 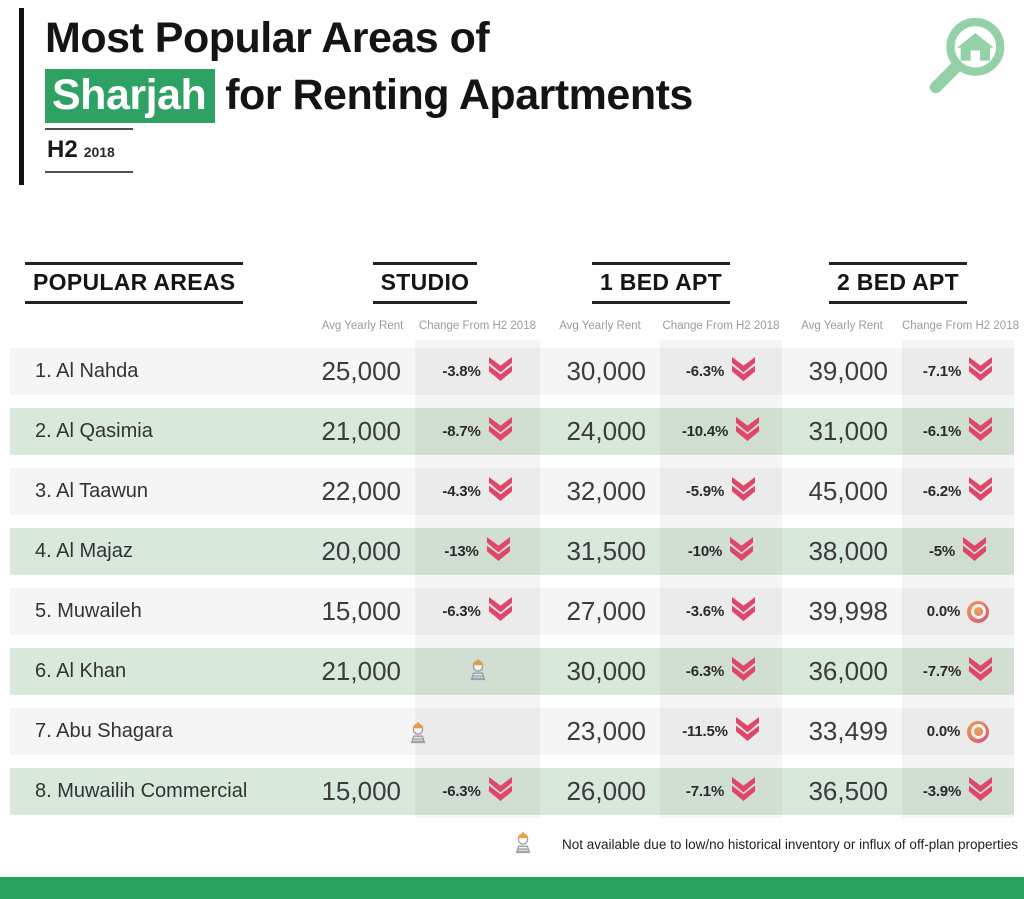 I want to click on studio-change: -4.3%, so click(x=477, y=491).